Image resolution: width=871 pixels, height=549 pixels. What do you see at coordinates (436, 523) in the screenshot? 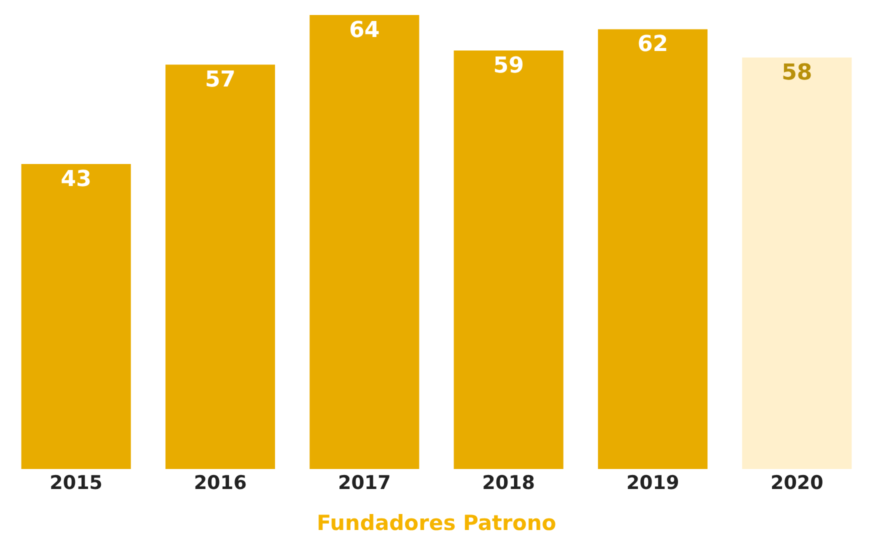
I see `x-axis-title: Fundadores Patrono` at bounding box center [436, 523].